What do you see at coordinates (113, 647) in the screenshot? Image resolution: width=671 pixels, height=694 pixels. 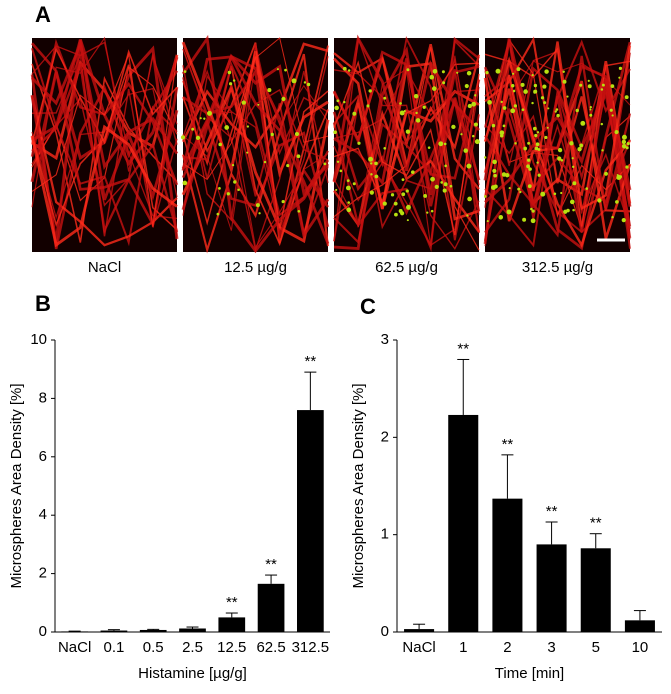 I see `x-tick-label: 0.1` at bounding box center [113, 647].